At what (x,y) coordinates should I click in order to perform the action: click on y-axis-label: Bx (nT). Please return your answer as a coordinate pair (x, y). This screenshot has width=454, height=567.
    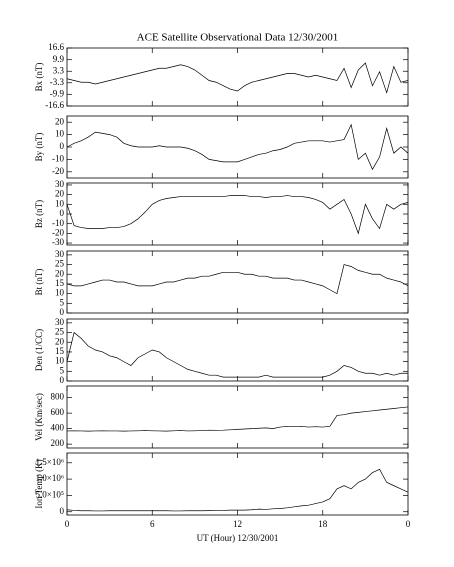
    Looking at the image, I should click on (39, 77).